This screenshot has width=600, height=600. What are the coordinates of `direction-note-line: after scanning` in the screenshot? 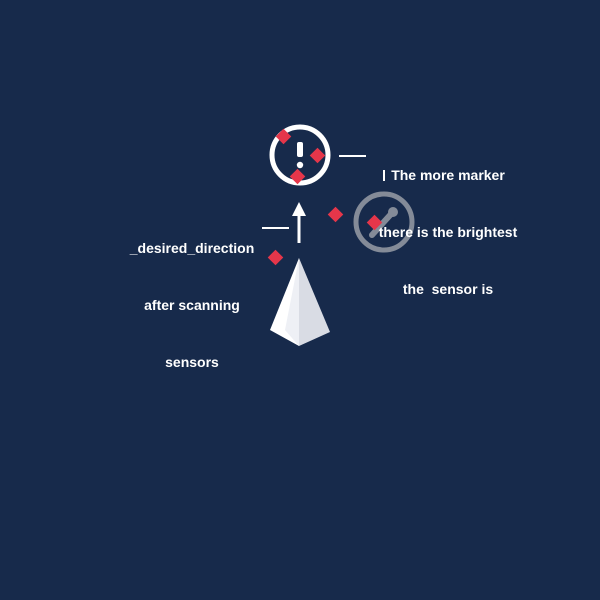 It's located at (192, 305).